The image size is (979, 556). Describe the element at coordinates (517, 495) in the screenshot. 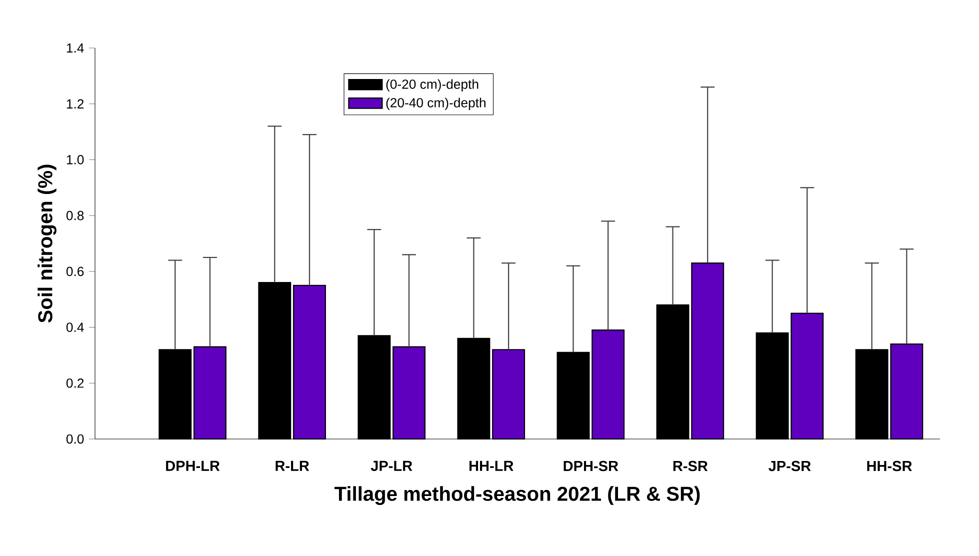

I see `x-axis-title: Tillage method-season 2021 (LR & SR)` at that location.